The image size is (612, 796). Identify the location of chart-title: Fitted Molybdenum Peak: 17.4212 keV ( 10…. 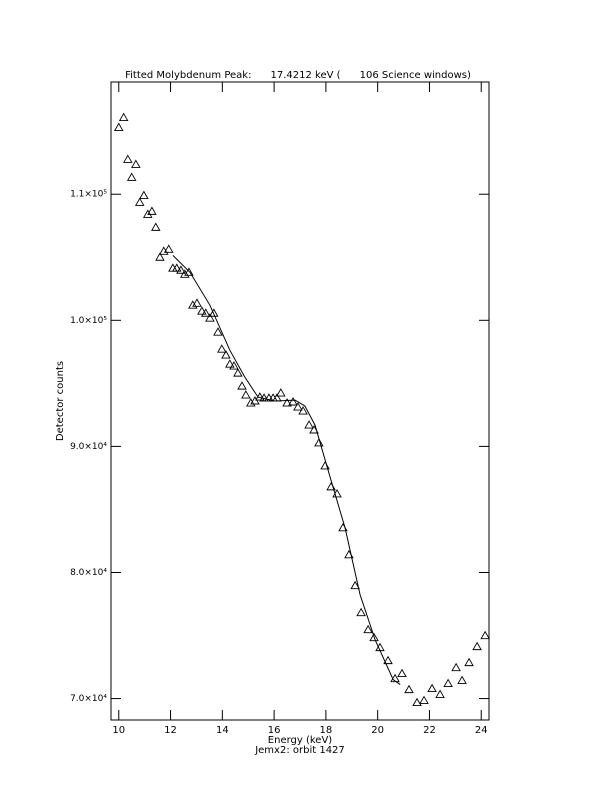
(298, 75).